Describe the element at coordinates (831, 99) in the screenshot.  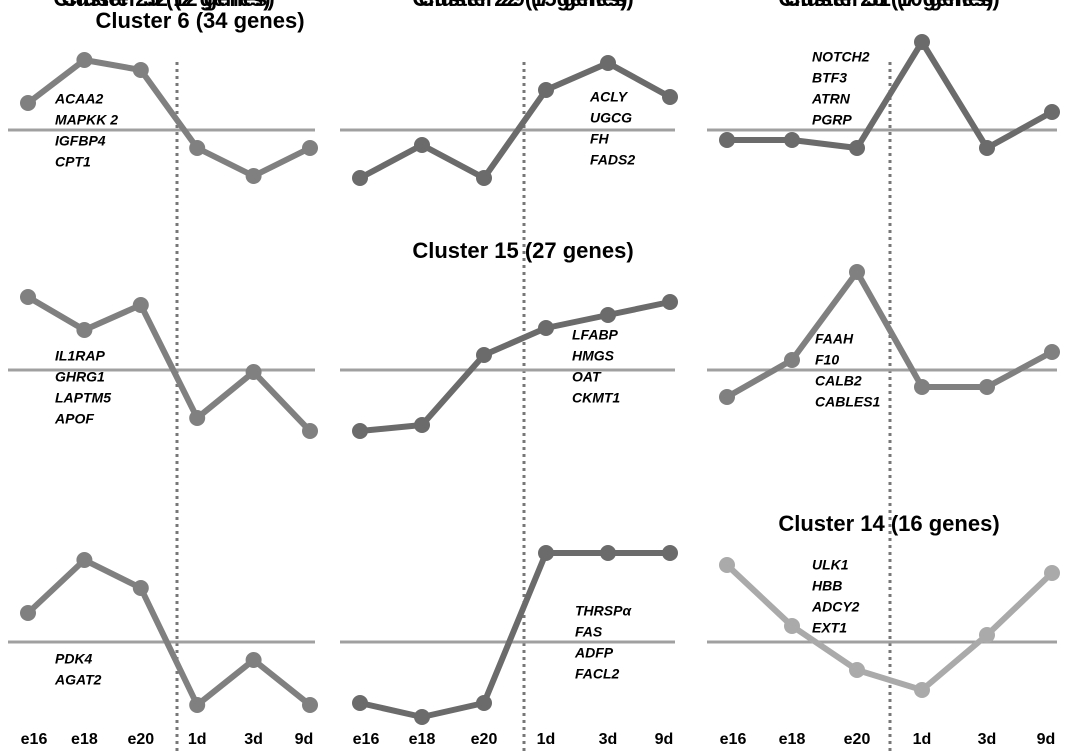
I see `gene-label: ATRN` at that location.